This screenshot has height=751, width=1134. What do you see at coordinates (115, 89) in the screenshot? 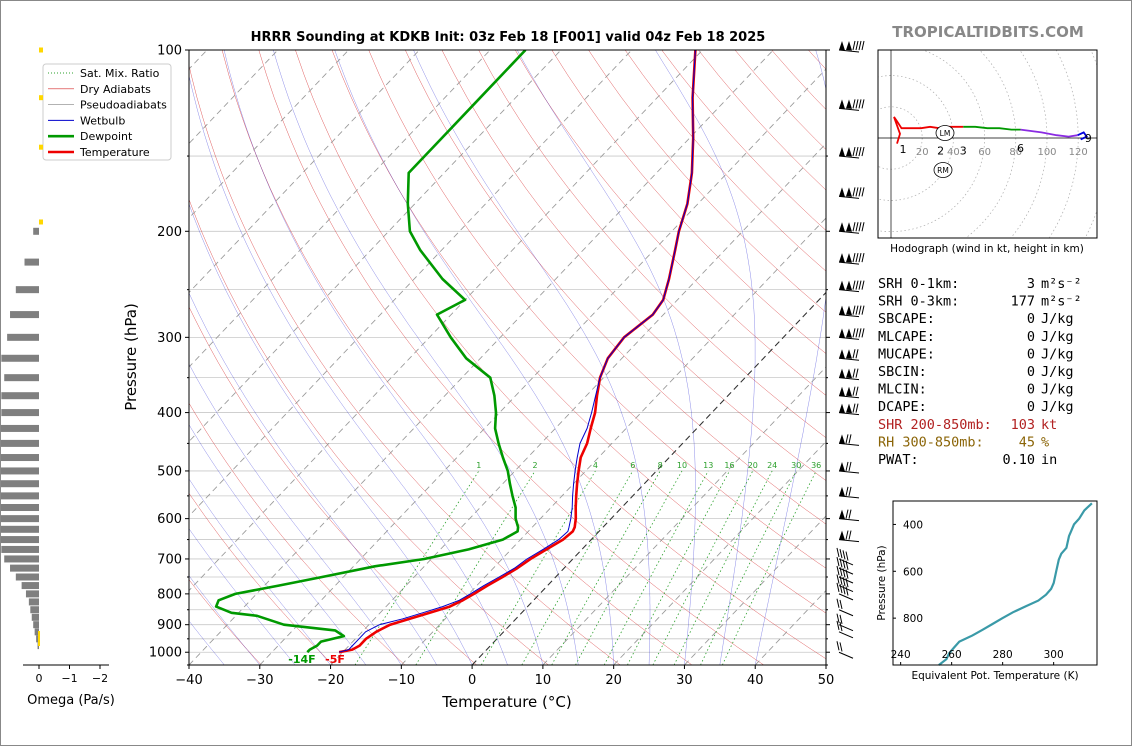
I see `legend-entry-label: Dry Adiabats` at bounding box center [115, 89].